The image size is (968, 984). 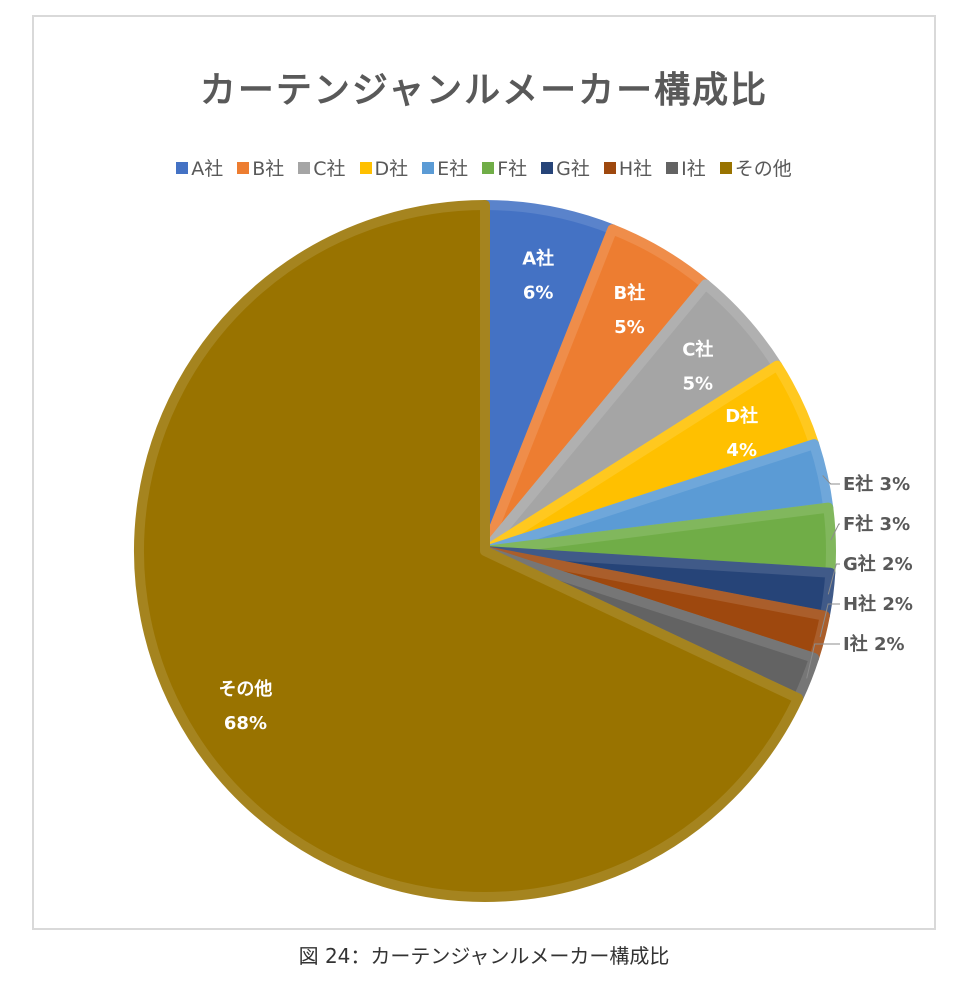 What do you see at coordinates (874, 644) in the screenshot?
I see `data-label: I社 2%` at bounding box center [874, 644].